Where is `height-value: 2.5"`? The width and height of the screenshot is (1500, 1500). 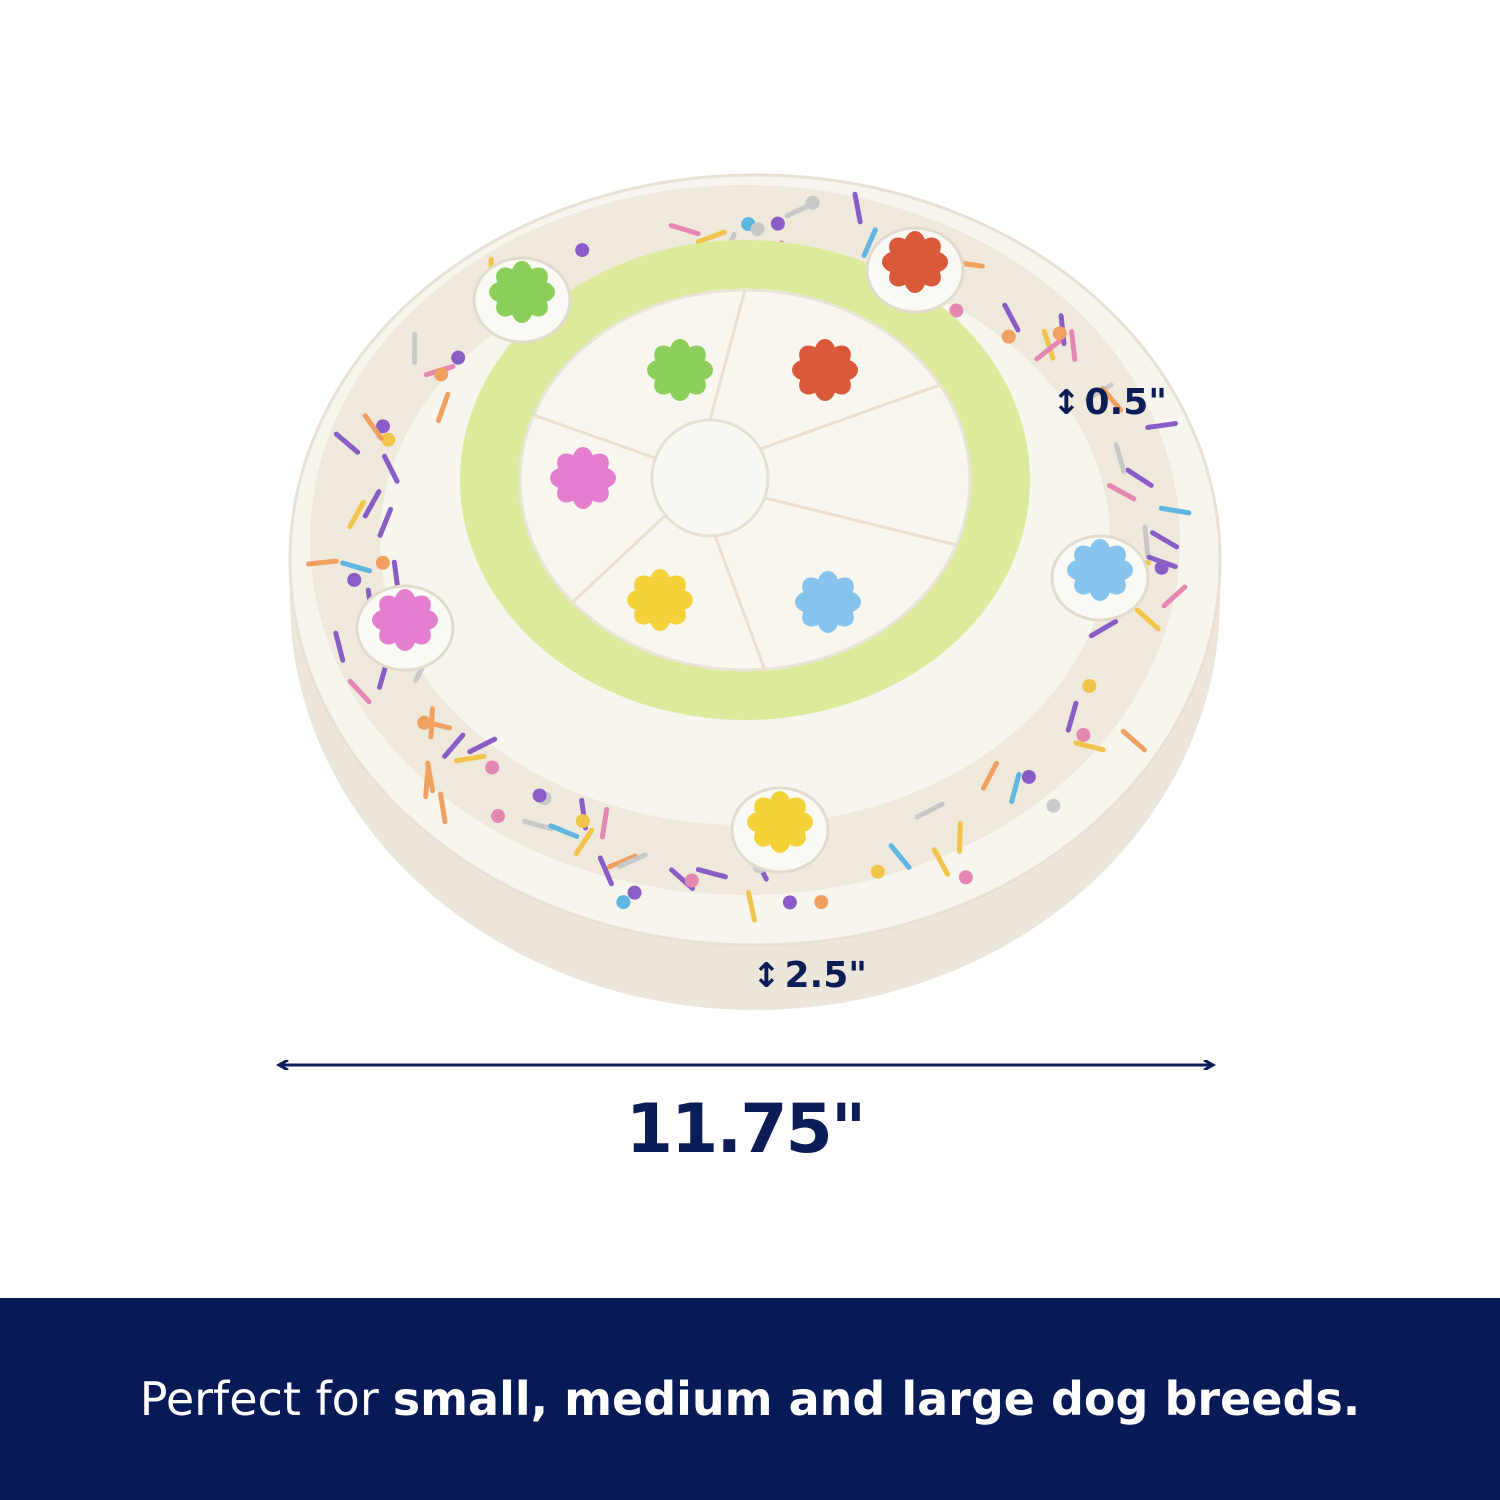 height-value: 2.5" is located at coordinates (826, 975).